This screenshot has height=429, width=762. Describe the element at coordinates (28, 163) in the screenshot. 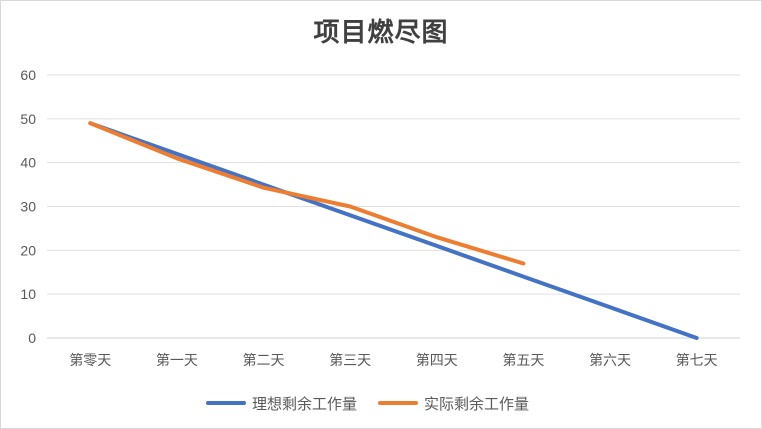

I see `y-tick-label: 40` at that location.